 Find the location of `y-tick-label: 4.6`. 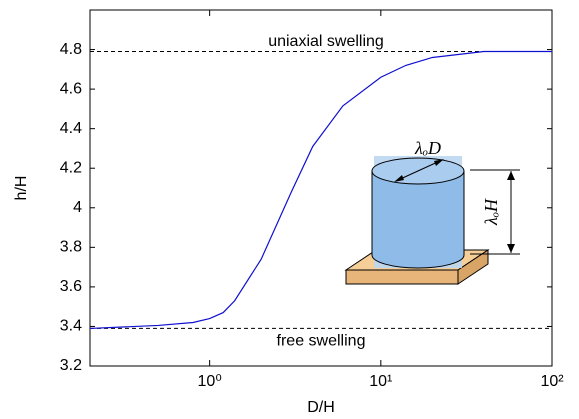

y-tick-label: 4.6 is located at coordinates (71, 88).